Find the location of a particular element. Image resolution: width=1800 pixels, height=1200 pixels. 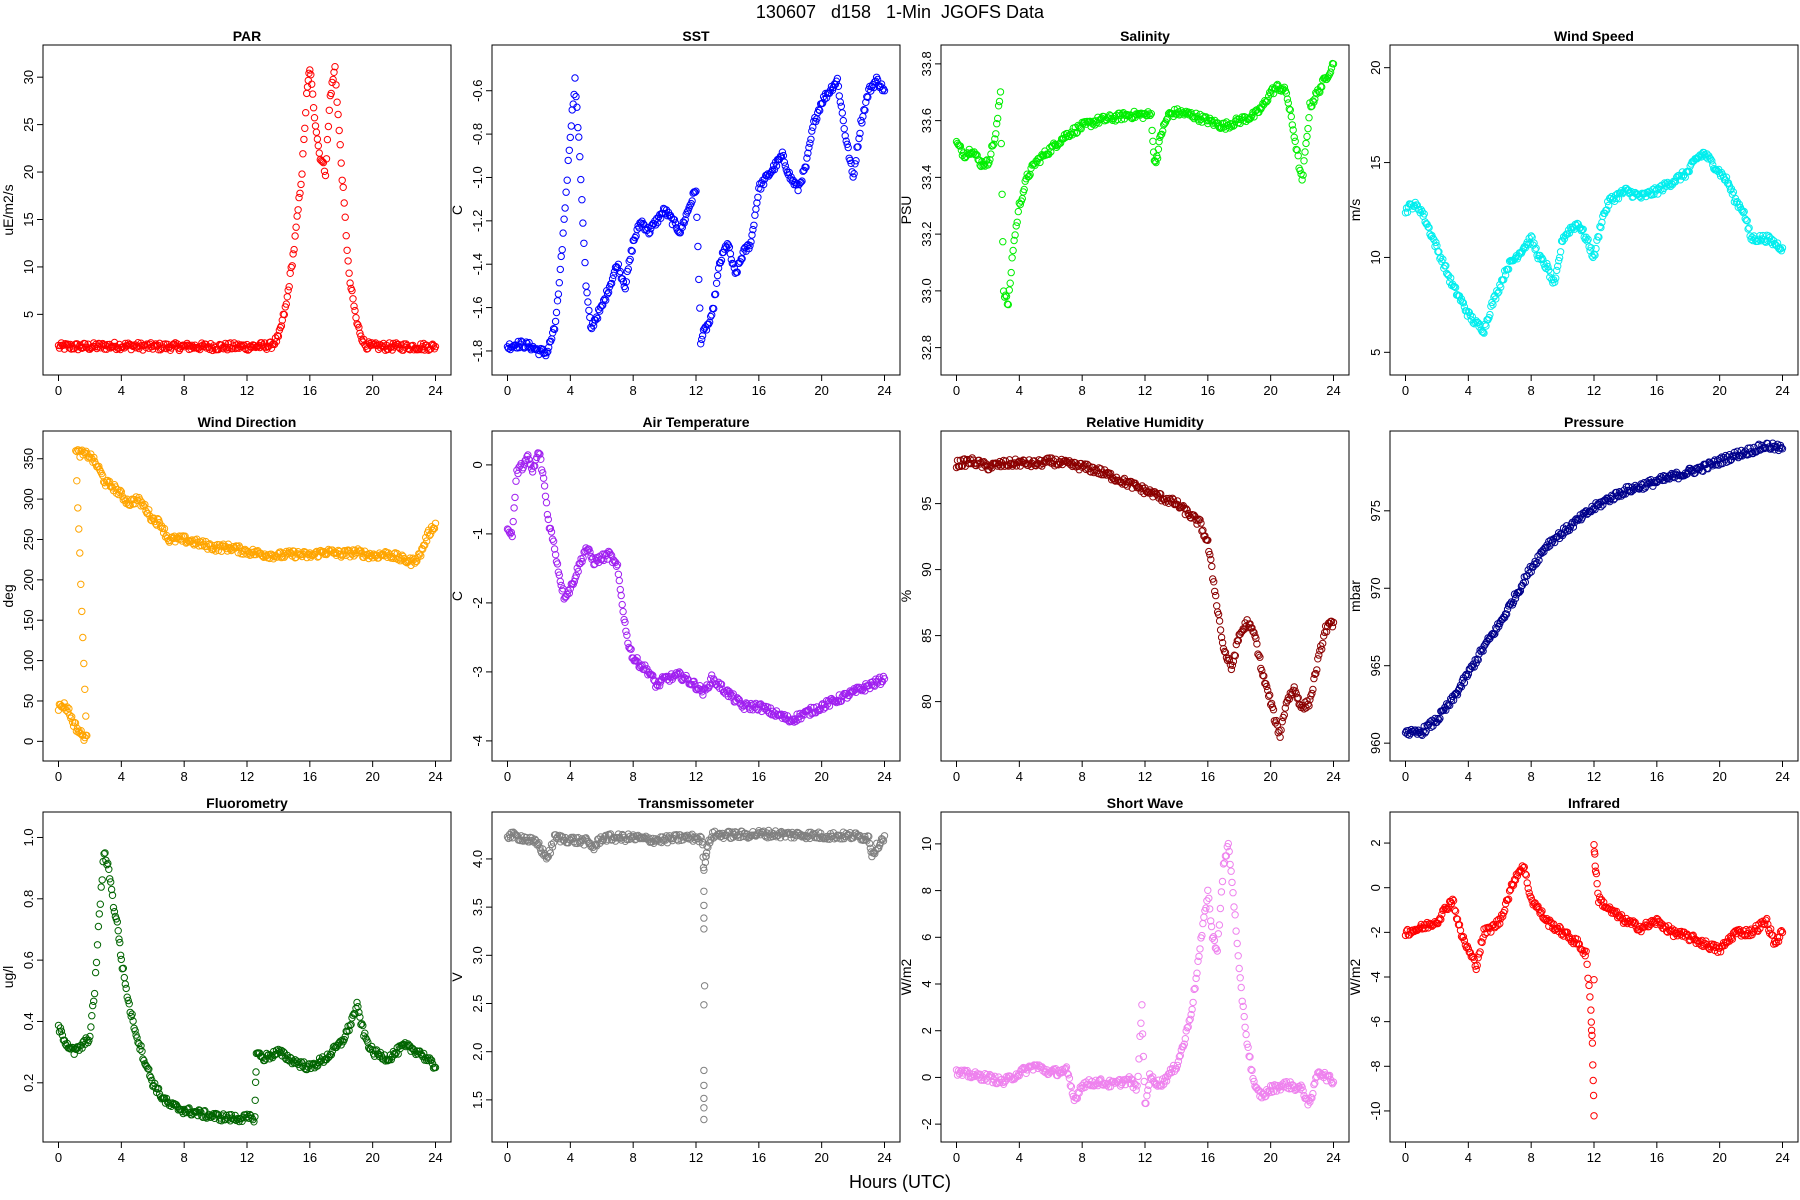

wind-direction-y-tick-label: 100 is located at coordinates (28, 661).